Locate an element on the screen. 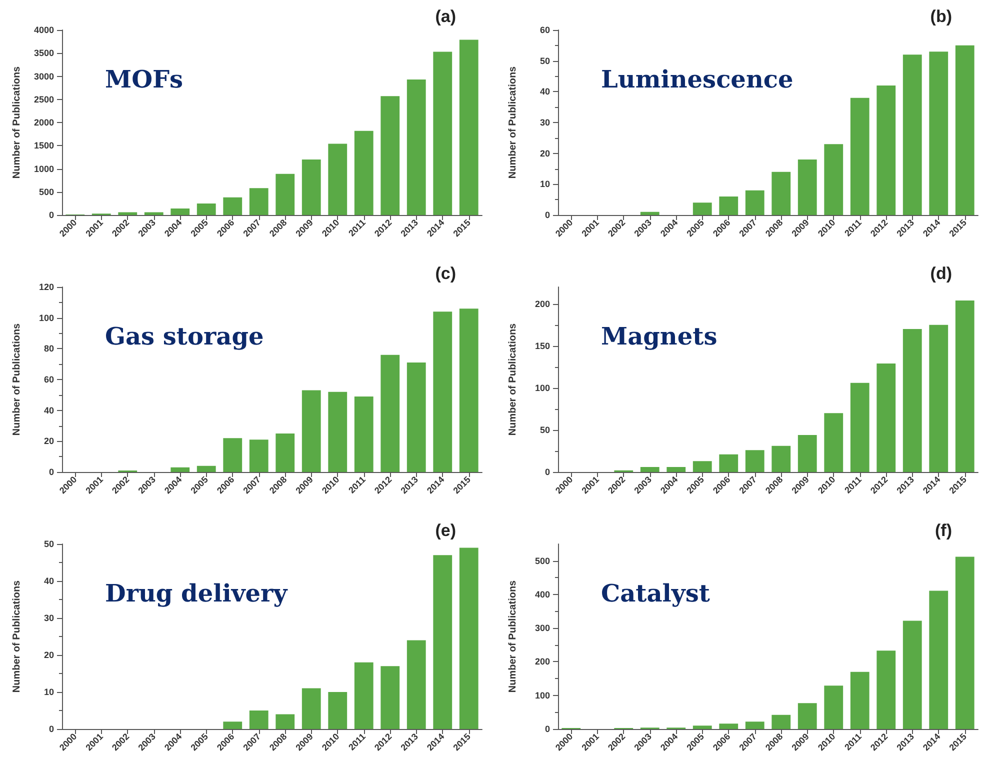 The height and width of the screenshot is (771, 992). y-tick-label: 10 is located at coordinates (545, 184).